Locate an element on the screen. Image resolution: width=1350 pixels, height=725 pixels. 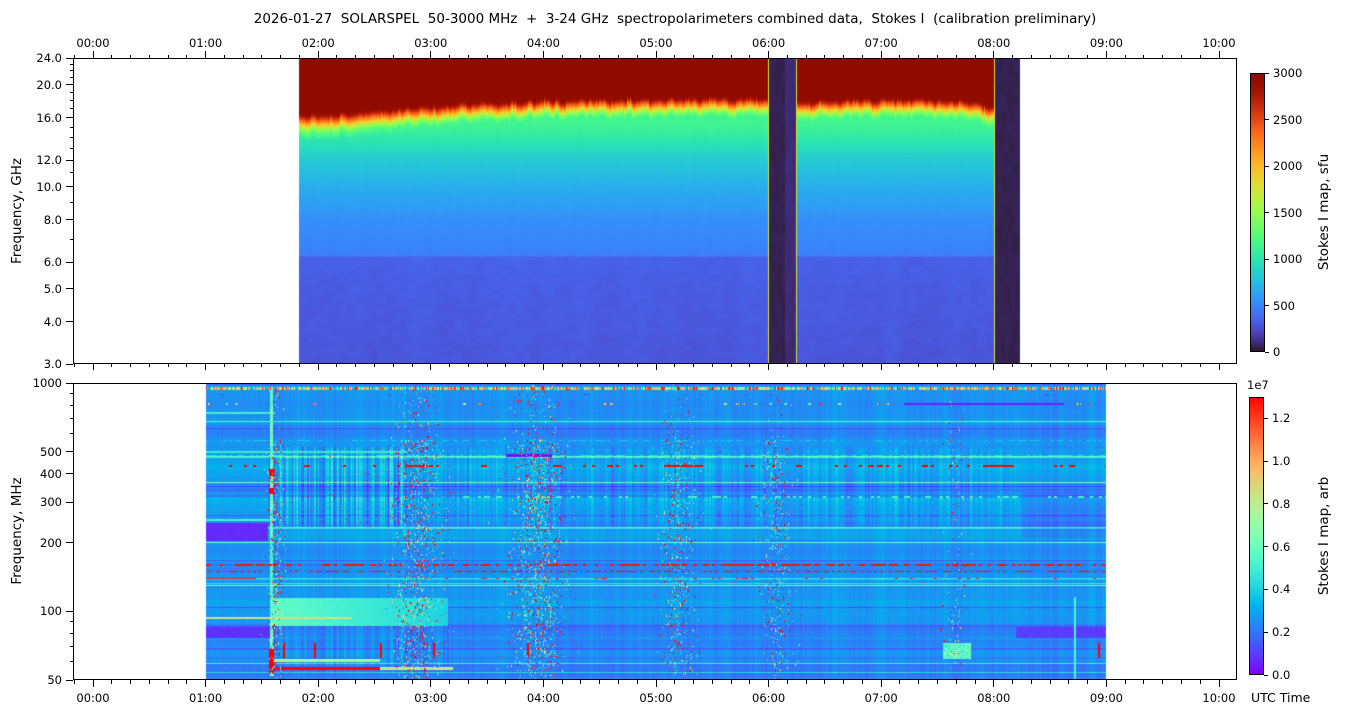
tick-label: 05:00 is located at coordinates (656, 698).